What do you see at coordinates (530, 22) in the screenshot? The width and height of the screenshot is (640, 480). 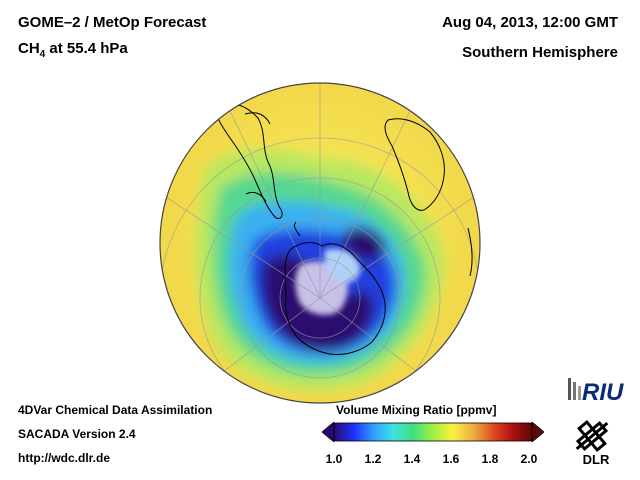 I see `datetime-label: Aug 04, 2013, 12:00 GMT` at bounding box center [530, 22].